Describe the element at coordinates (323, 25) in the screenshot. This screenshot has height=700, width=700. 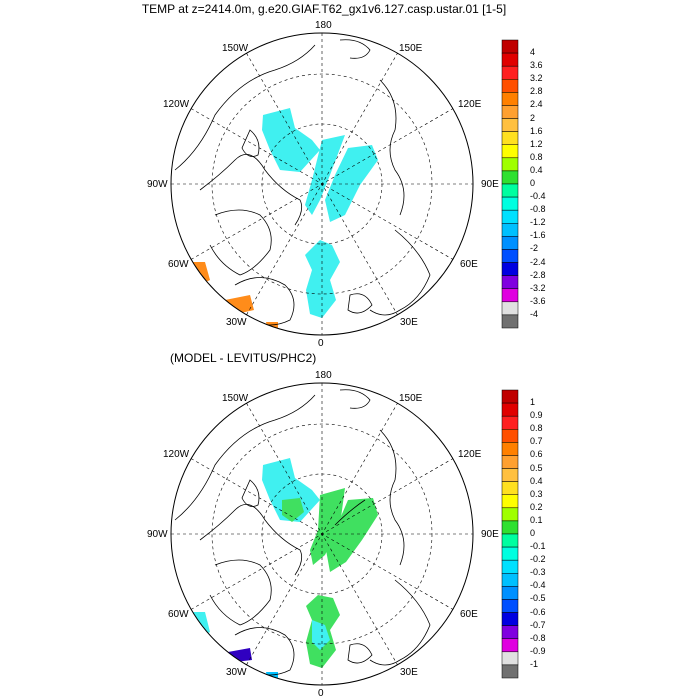
I see `top-lon-180: 180` at that location.